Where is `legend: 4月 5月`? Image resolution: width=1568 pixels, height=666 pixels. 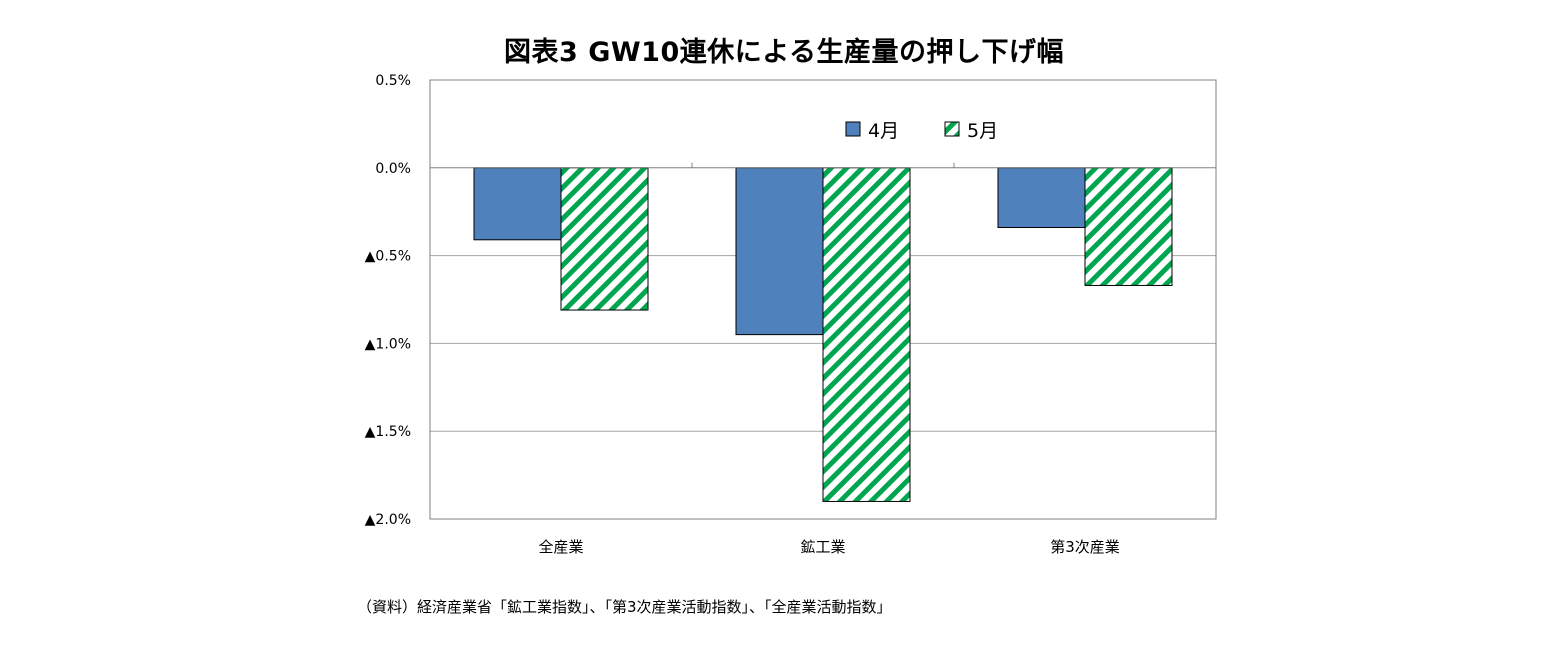
legend: 4月 5月 is located at coordinates (921, 131).